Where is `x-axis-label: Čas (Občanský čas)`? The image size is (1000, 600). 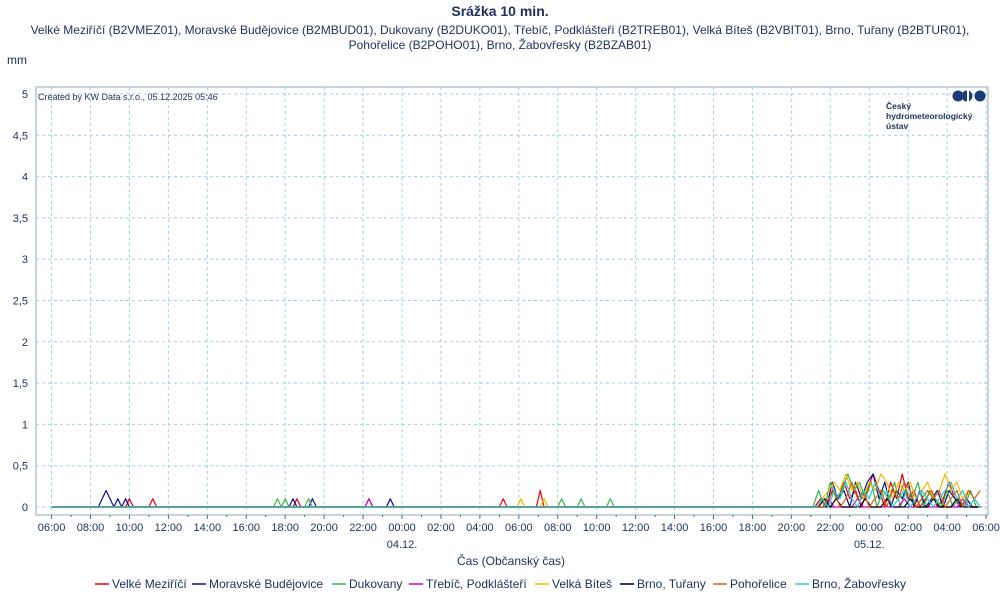 x-axis-label: Čas (Občanský čas) is located at coordinates (511, 560).